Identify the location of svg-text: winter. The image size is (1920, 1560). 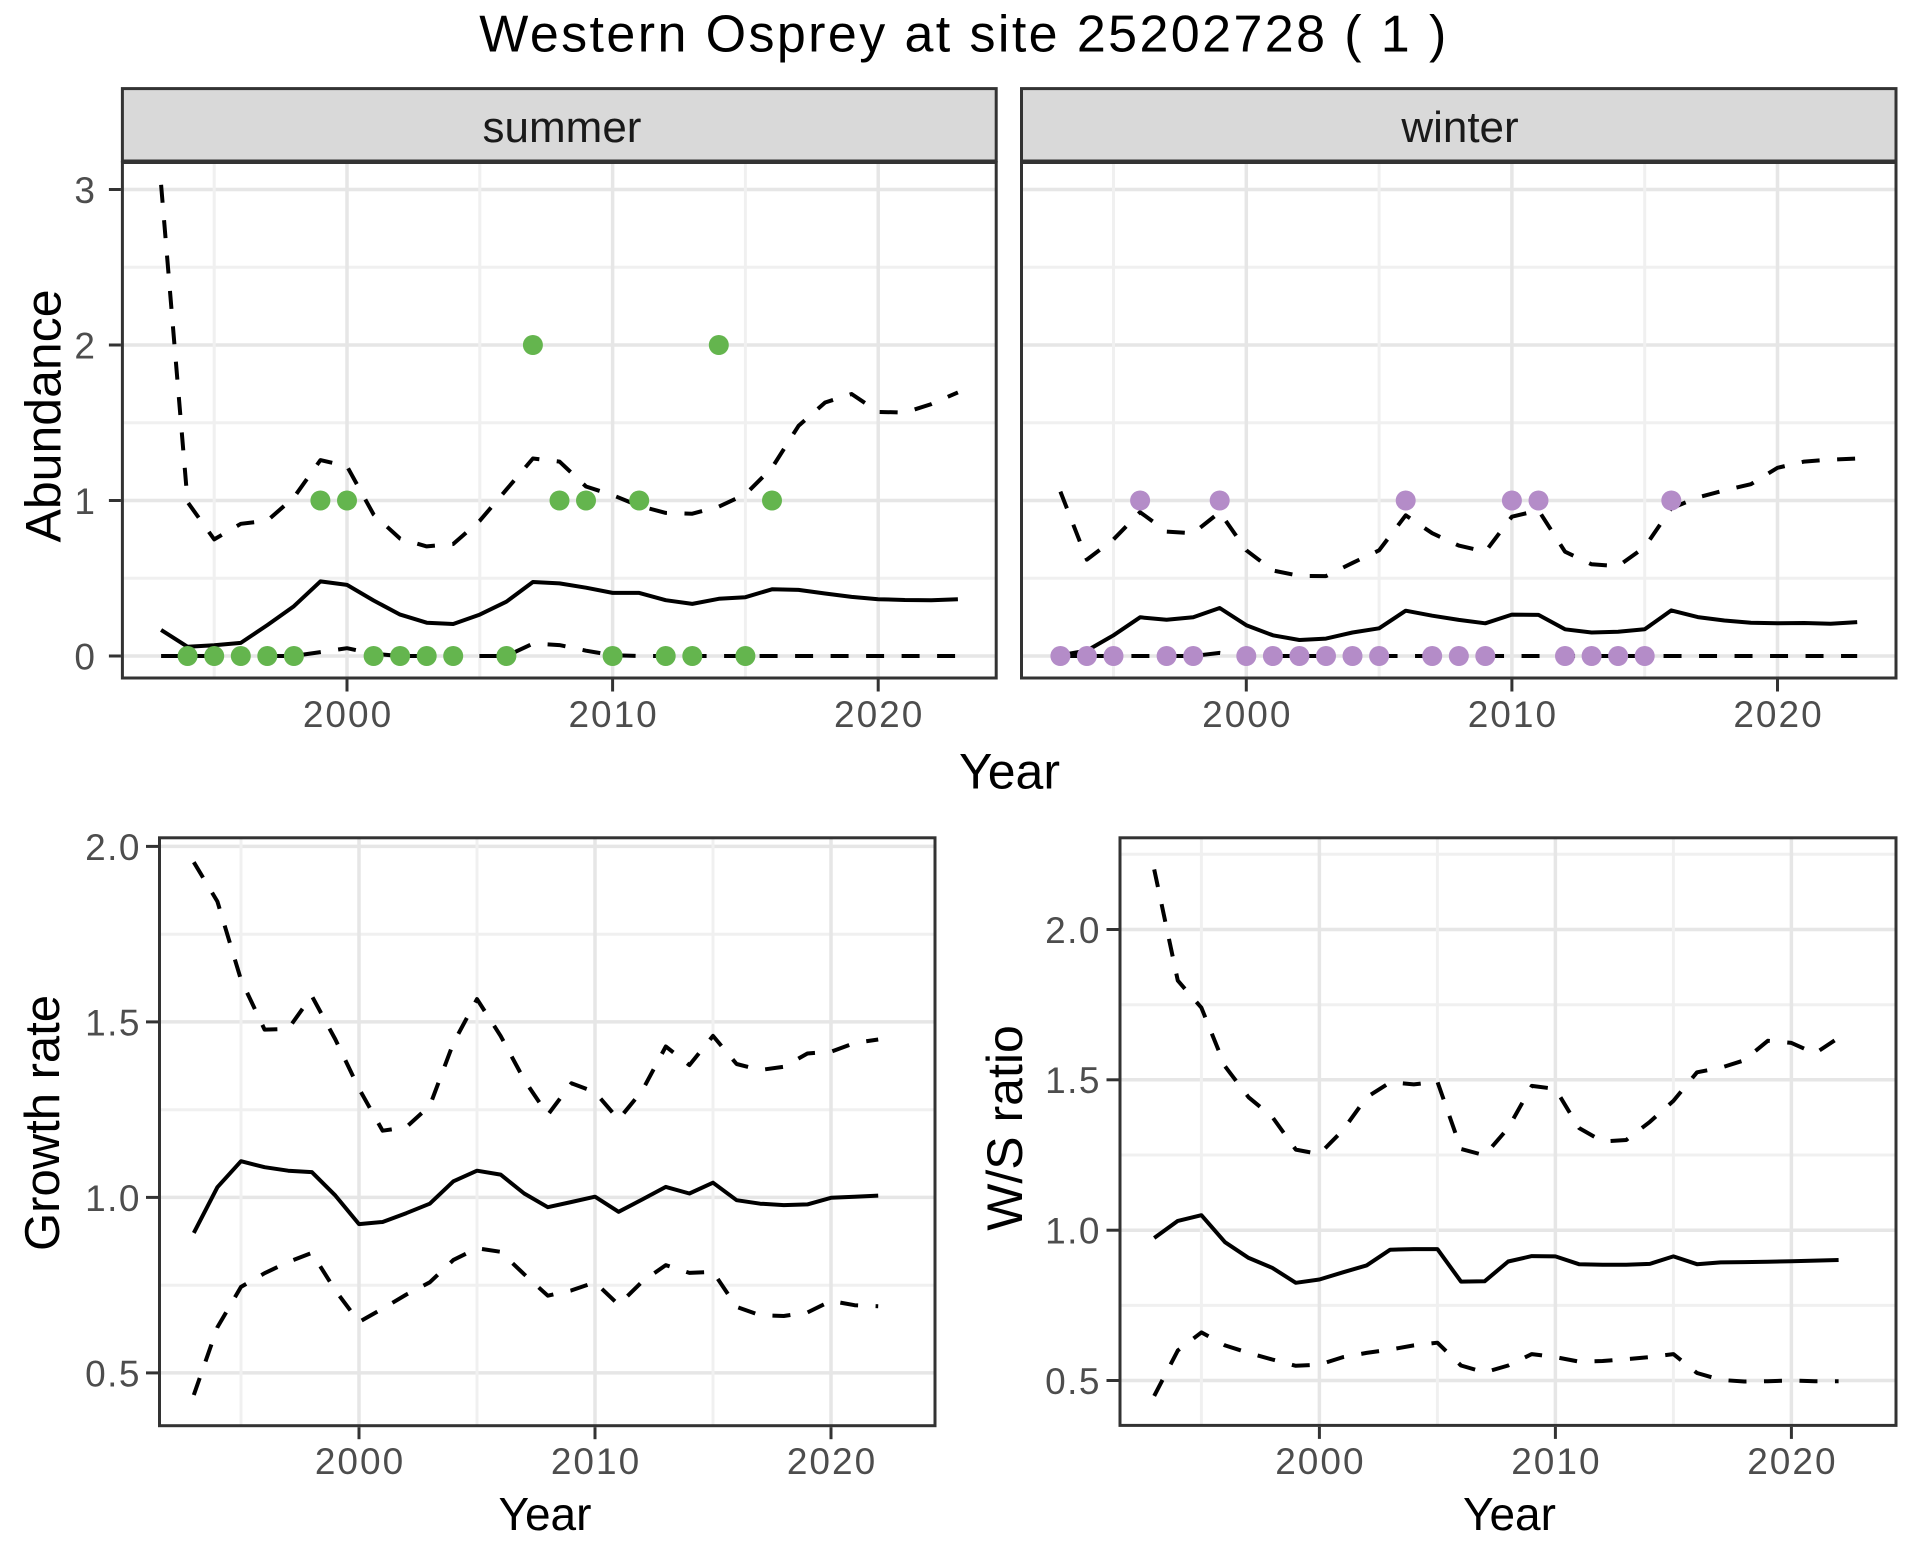
(1459, 127).